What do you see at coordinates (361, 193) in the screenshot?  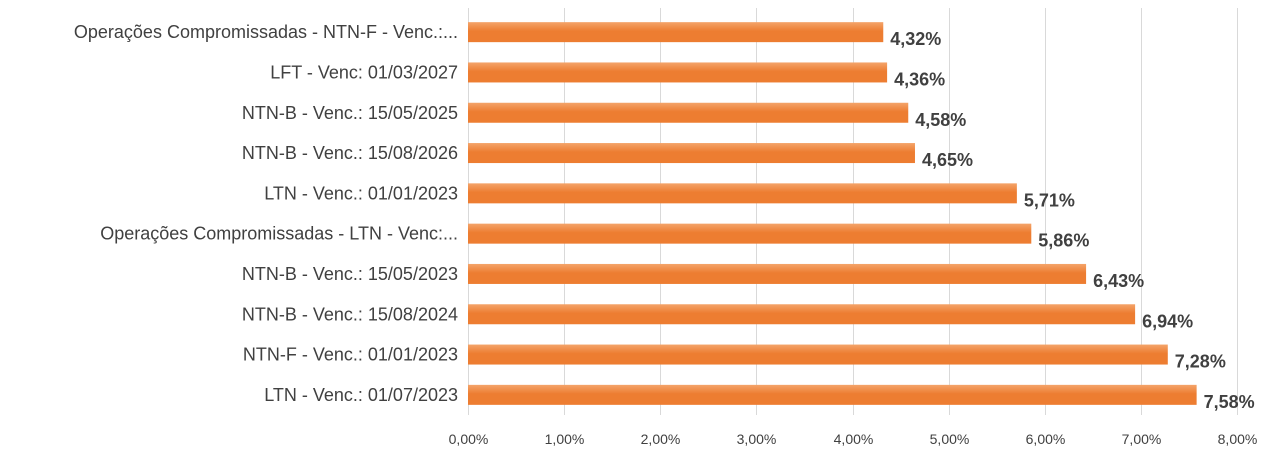 I see `category-label: LTN - Venc.: 01/01/2023` at bounding box center [361, 193].